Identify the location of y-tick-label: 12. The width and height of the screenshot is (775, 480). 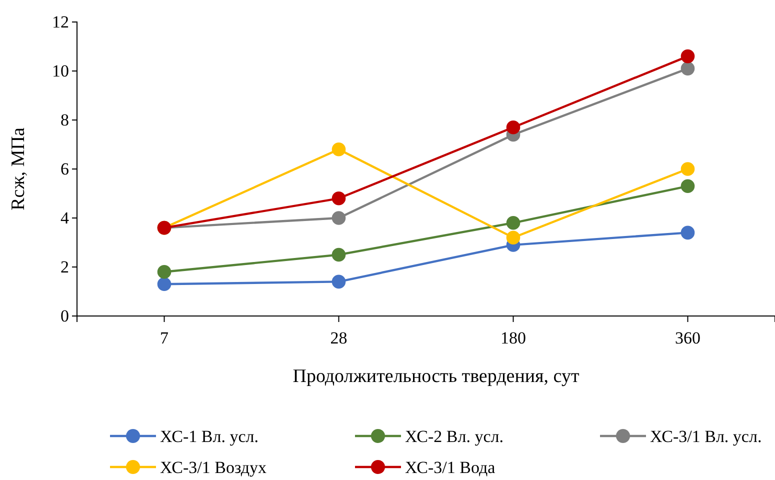
(60, 22).